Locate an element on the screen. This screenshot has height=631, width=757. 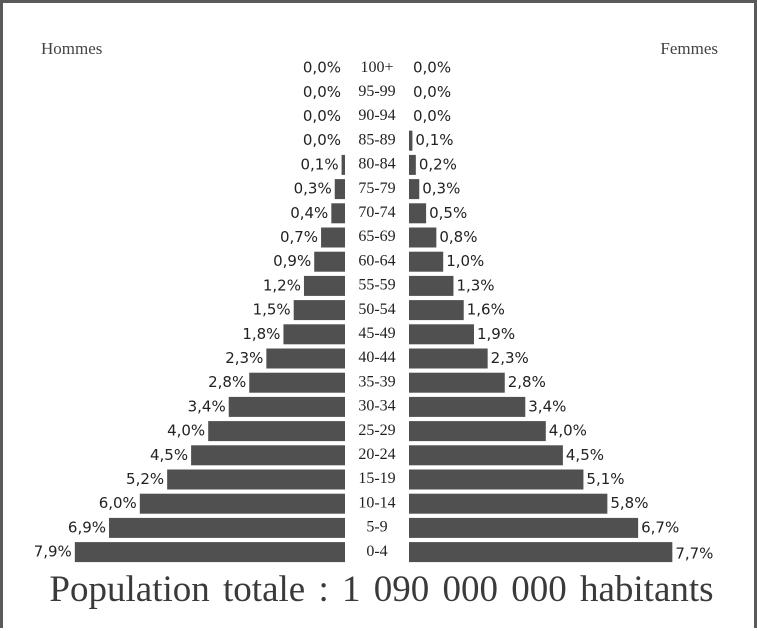
age-group-label: 90-94 is located at coordinates (376, 115).